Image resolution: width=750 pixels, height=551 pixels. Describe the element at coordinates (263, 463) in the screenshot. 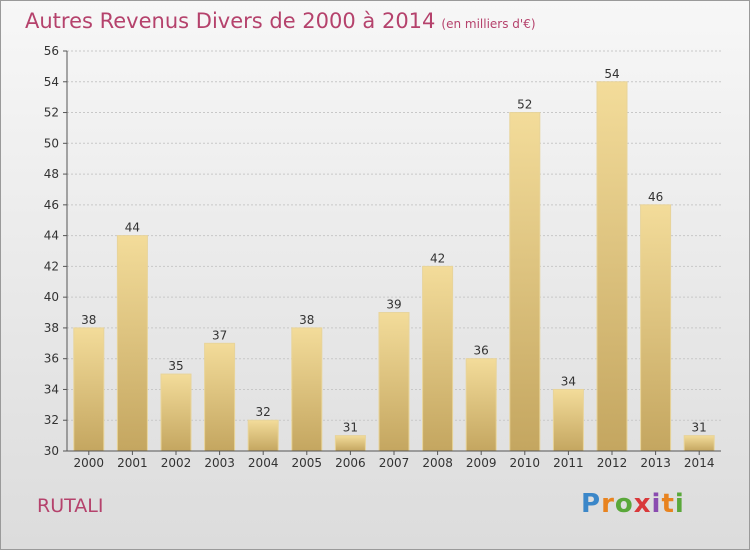

I see `x-tick-label: 2004` at that location.